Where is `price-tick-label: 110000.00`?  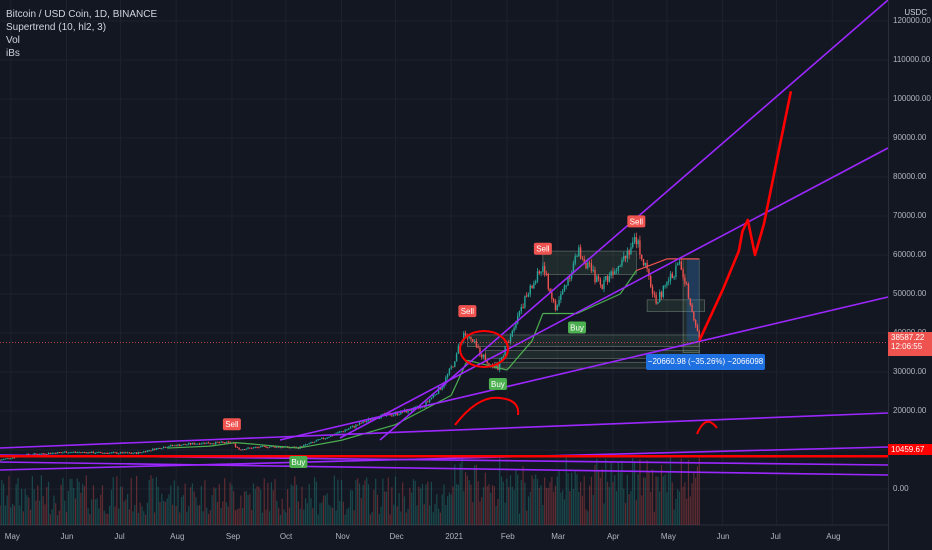 price-tick-label: 110000.00 is located at coordinates (912, 59).